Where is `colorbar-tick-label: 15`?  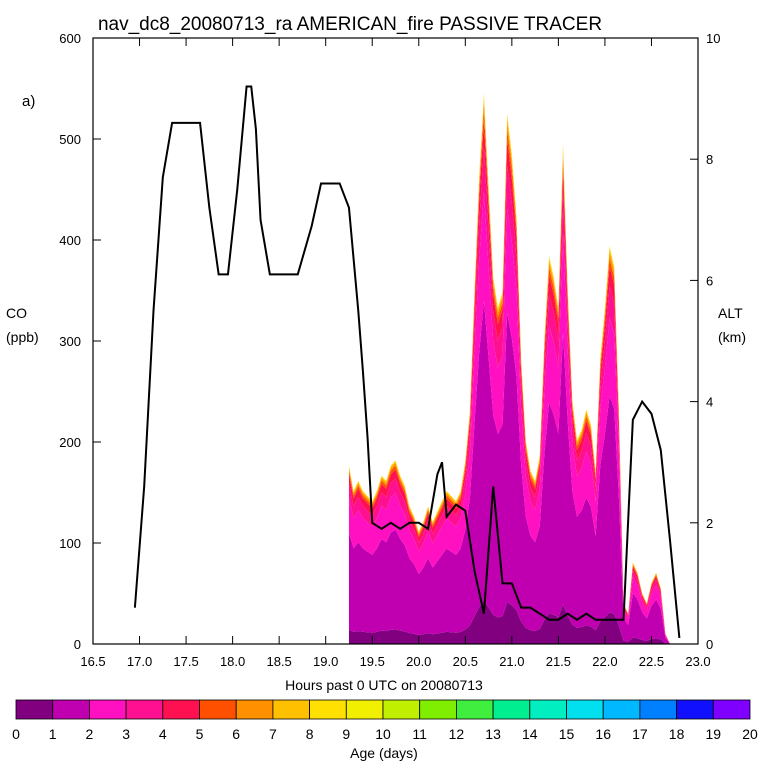 colorbar-tick-label: 15 is located at coordinates (567, 734).